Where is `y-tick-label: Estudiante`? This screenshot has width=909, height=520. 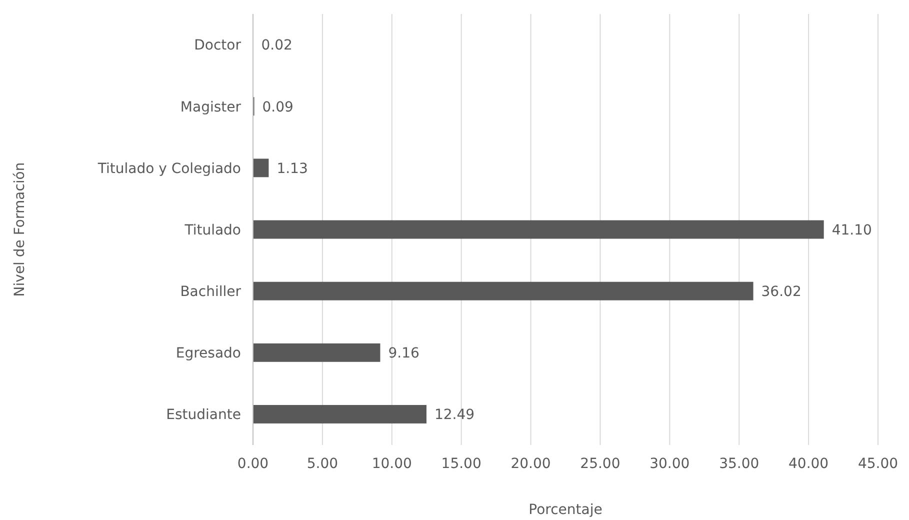 y-tick-label: Estudiante is located at coordinates (203, 415).